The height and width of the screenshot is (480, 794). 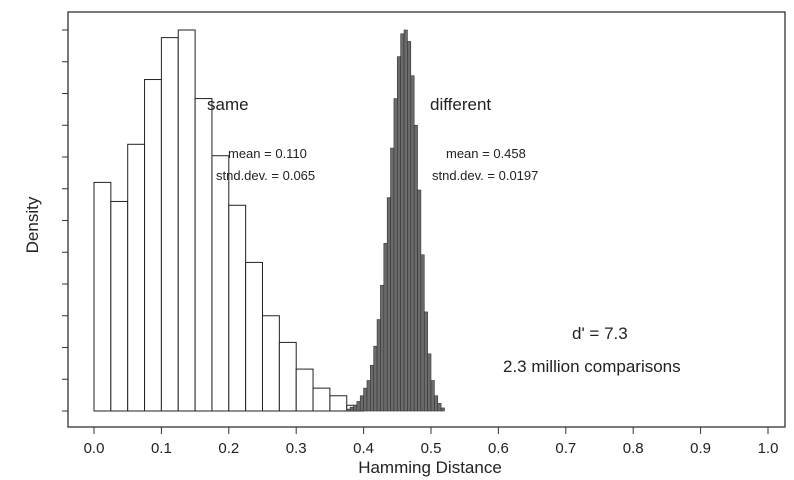 I want to click on x-tick-label: 0.7, so click(x=565, y=448).